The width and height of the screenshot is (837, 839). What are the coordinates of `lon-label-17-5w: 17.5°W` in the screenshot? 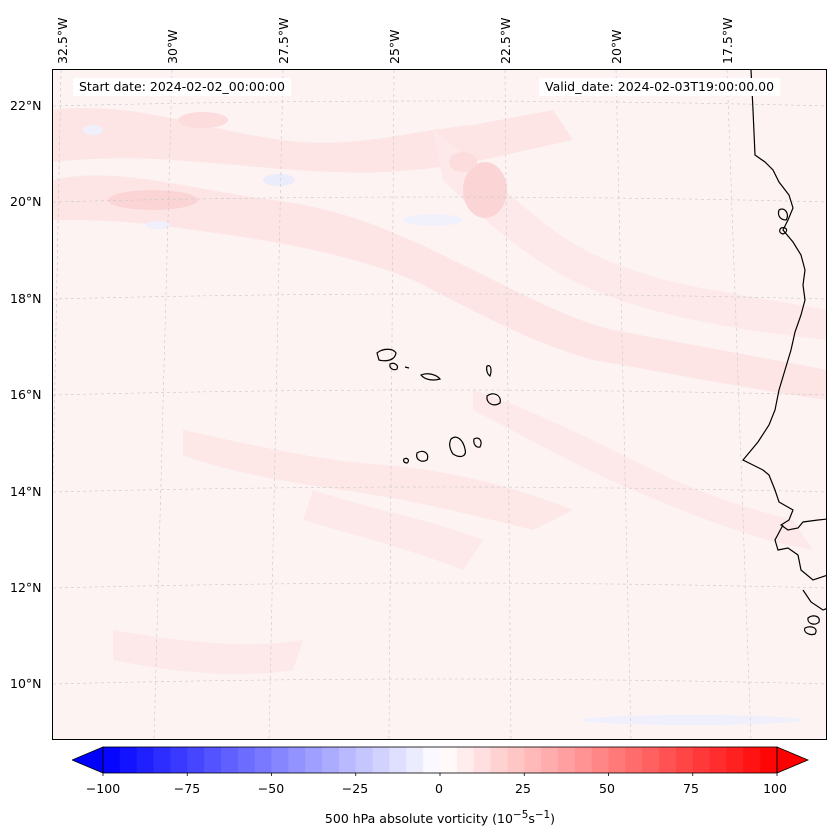 It's located at (727, 40).